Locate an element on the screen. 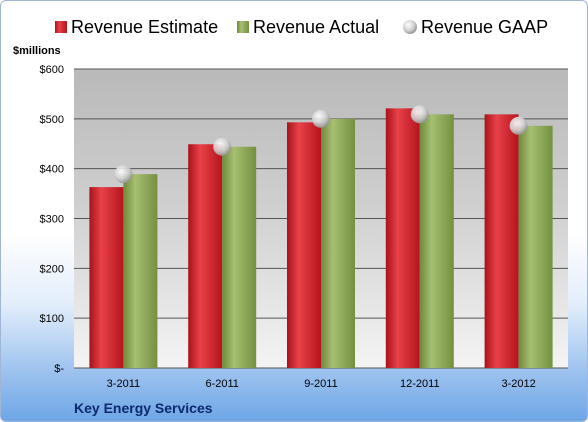 The width and height of the screenshot is (588, 422). y-tick-label: $- is located at coordinates (59, 369).